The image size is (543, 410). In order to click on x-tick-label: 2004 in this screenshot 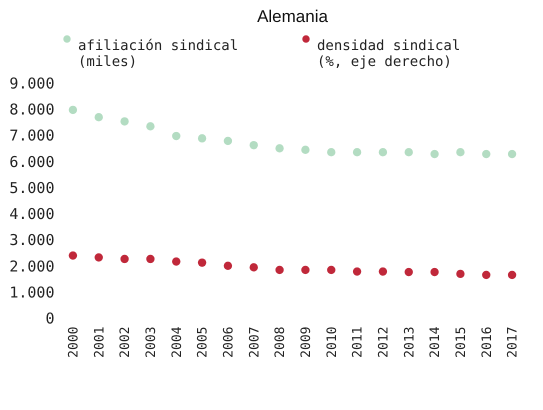, I will do `click(177, 342)`.